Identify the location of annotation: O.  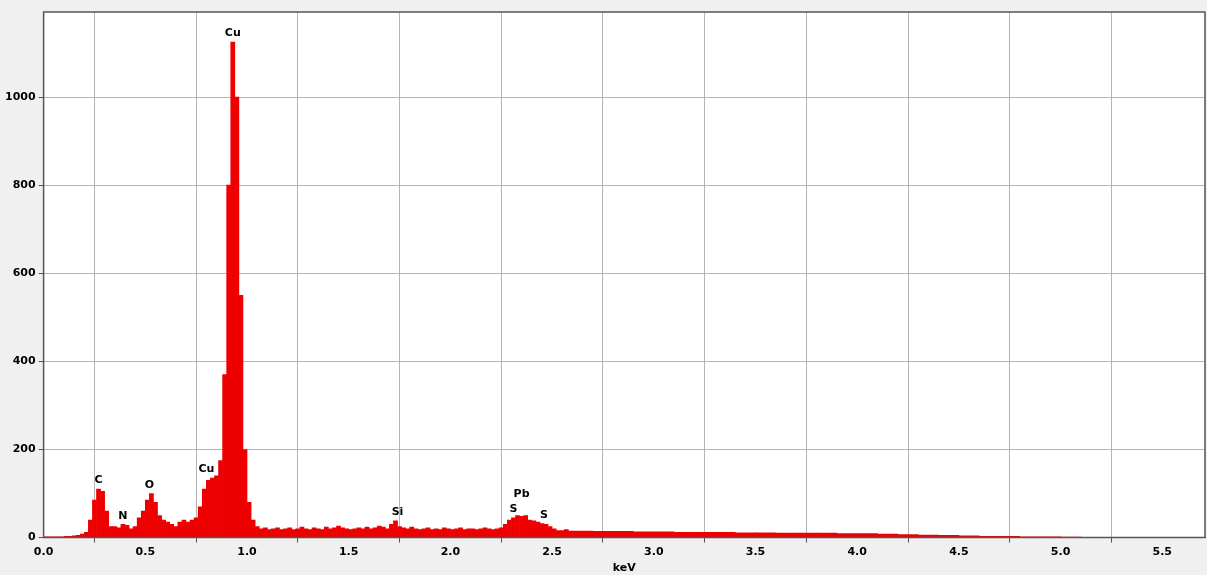
(149, 484).